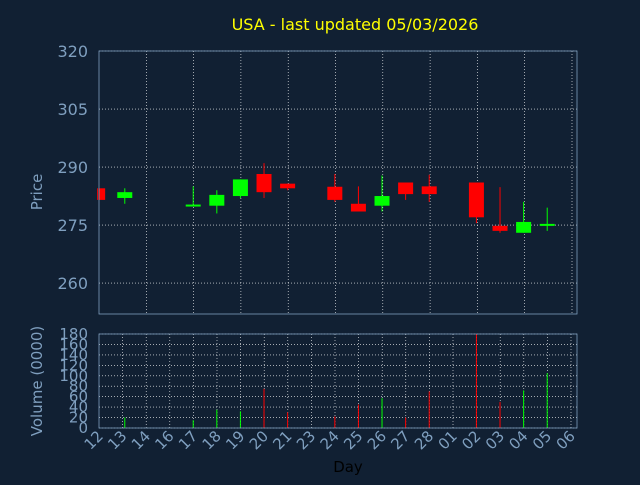 The image size is (640, 485). Describe the element at coordinates (377, 440) in the screenshot. I see `day-tick-label: 26` at that location.